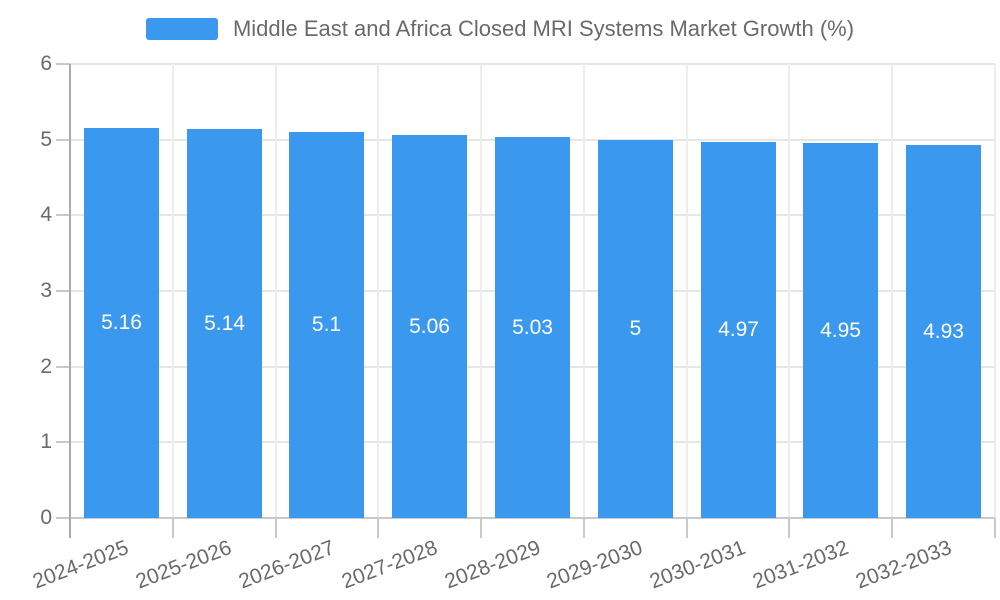 The width and height of the screenshot is (1000, 600). What do you see at coordinates (46, 214) in the screenshot?
I see `y-tick-label: 4` at bounding box center [46, 214].